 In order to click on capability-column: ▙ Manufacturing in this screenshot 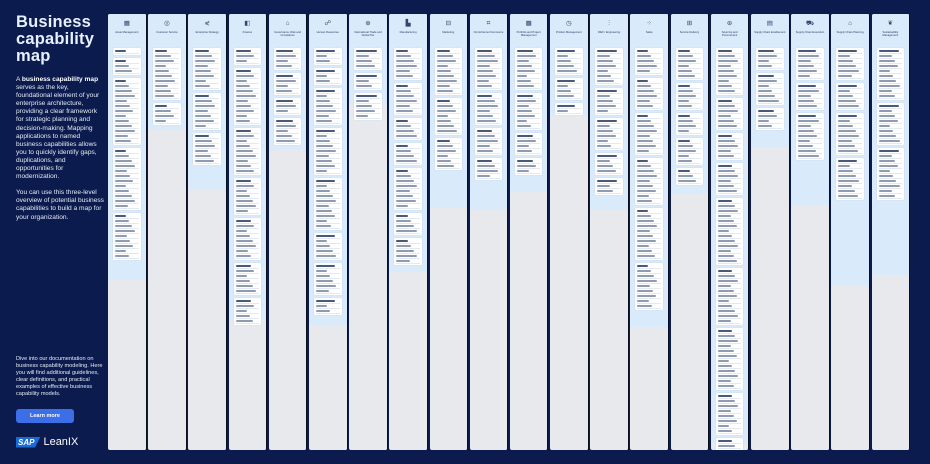, I will do `click(408, 232)`.